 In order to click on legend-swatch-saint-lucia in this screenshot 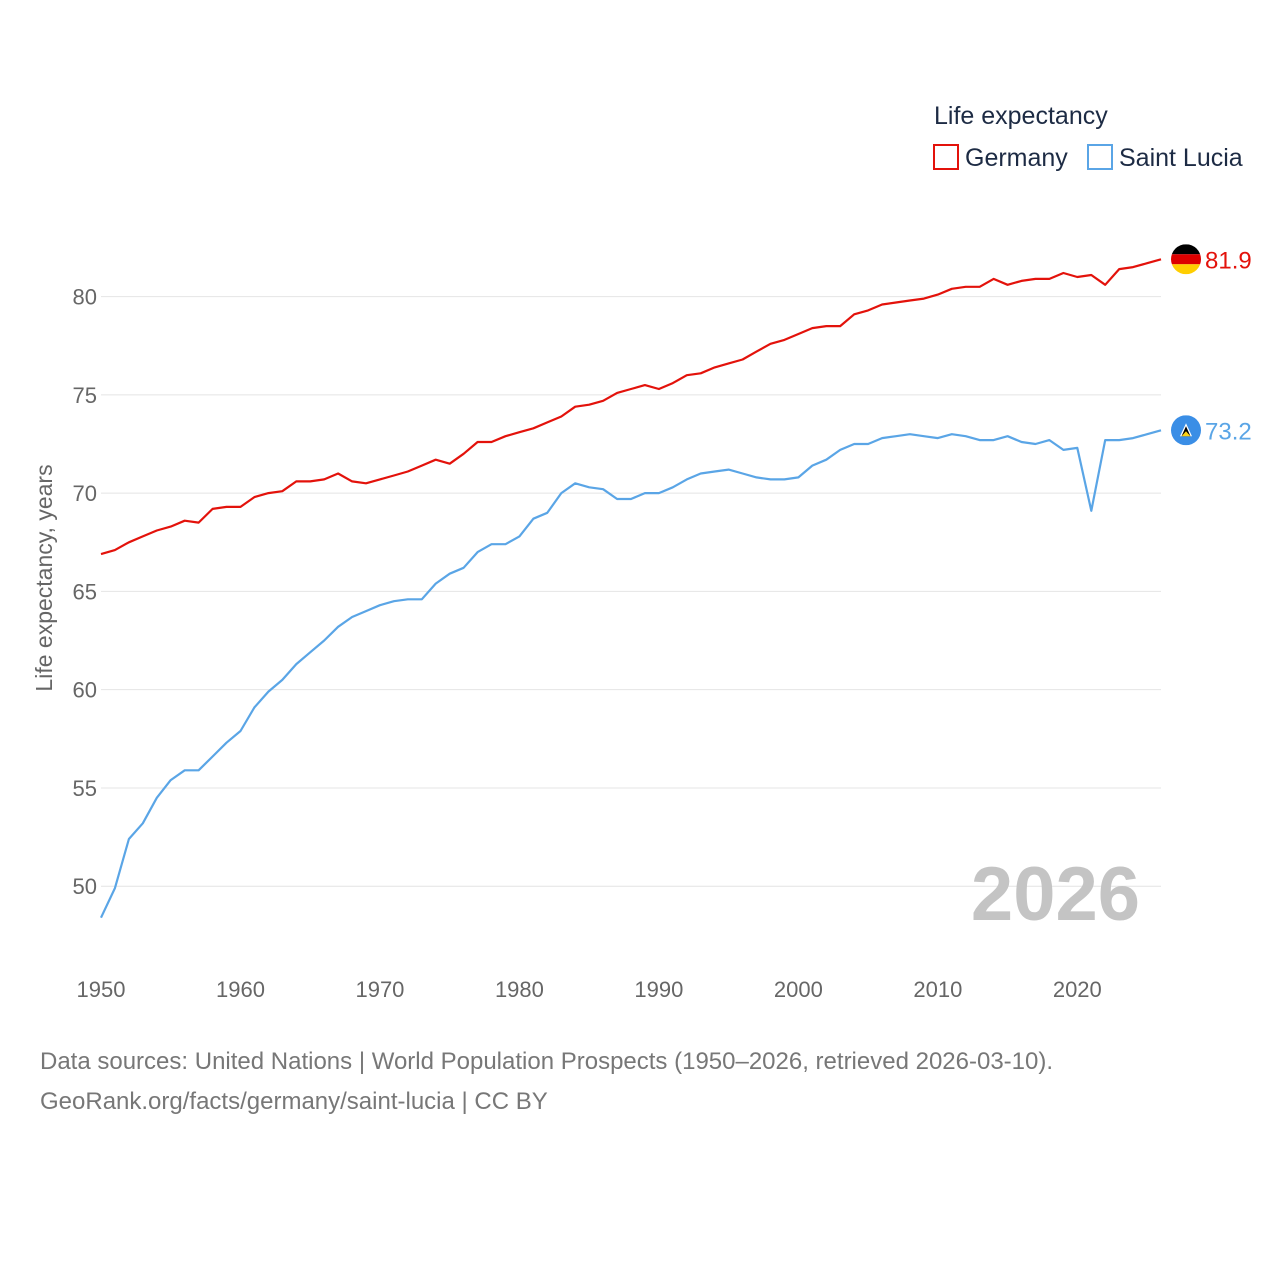, I will do `click(1100, 157)`.